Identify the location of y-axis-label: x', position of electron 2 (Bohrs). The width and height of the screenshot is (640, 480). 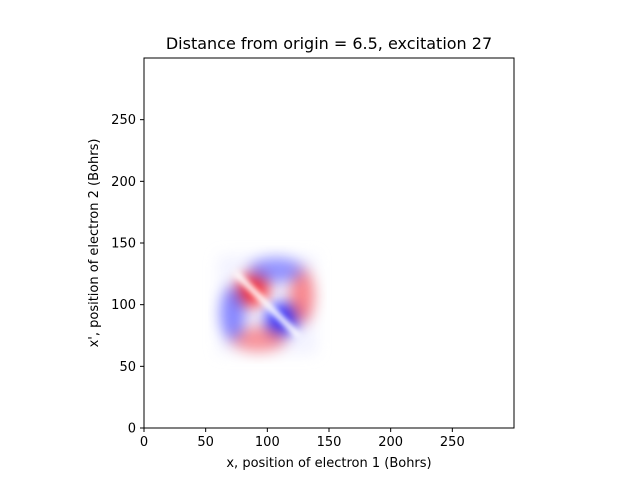
(94, 243).